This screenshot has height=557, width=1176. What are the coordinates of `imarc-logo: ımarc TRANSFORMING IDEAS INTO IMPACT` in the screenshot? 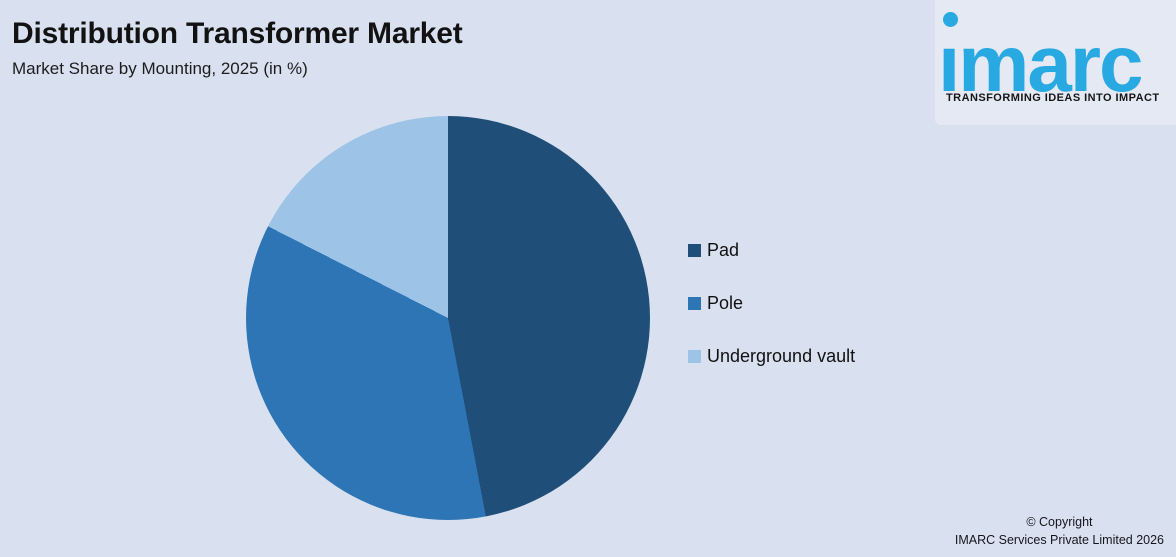 It's located at (1055, 62).